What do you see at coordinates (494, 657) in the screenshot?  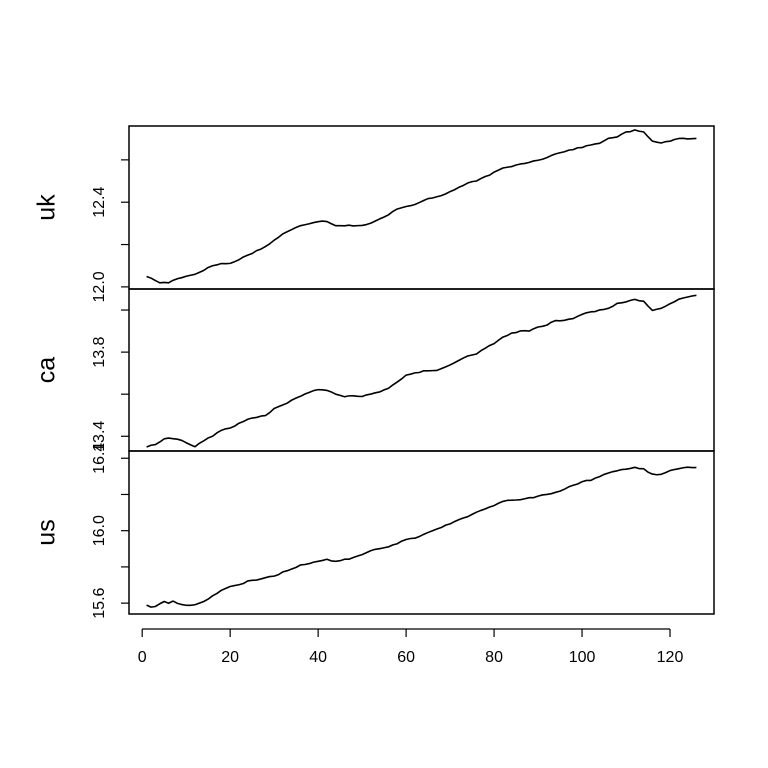 I see `x-tick-label: 80` at bounding box center [494, 657].